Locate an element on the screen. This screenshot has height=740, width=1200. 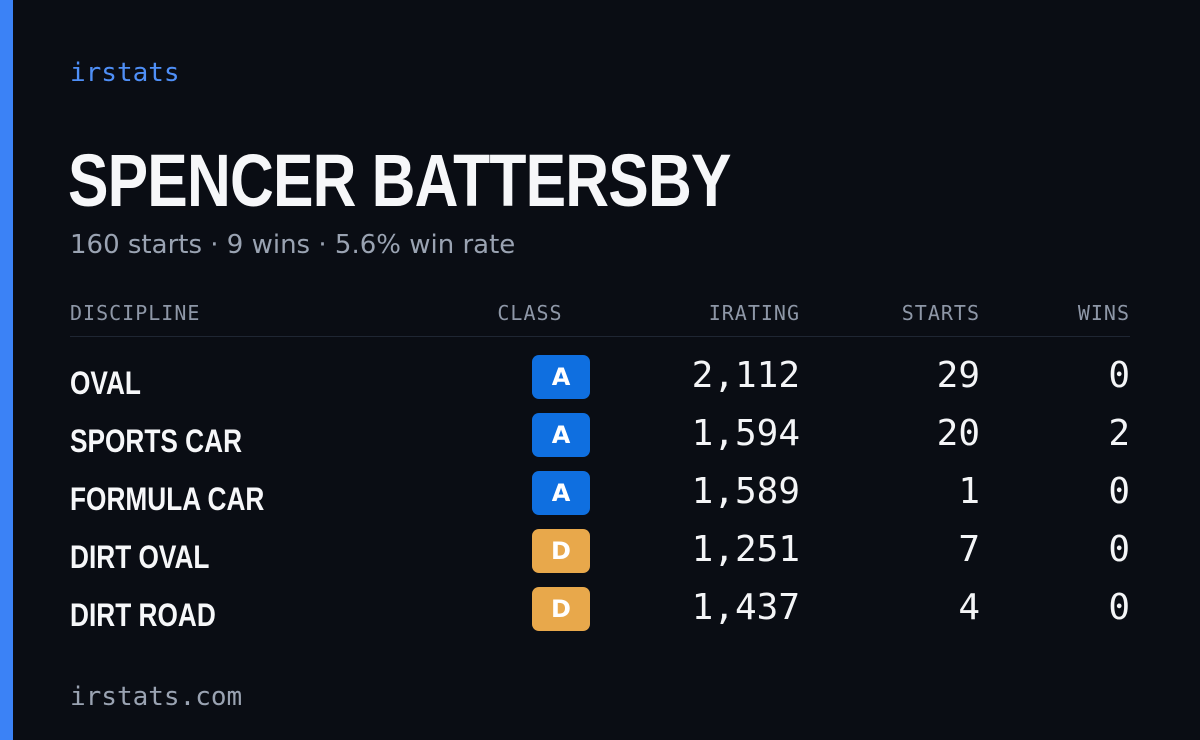
discipline-name: FORMULA CAR is located at coordinates (167, 499).